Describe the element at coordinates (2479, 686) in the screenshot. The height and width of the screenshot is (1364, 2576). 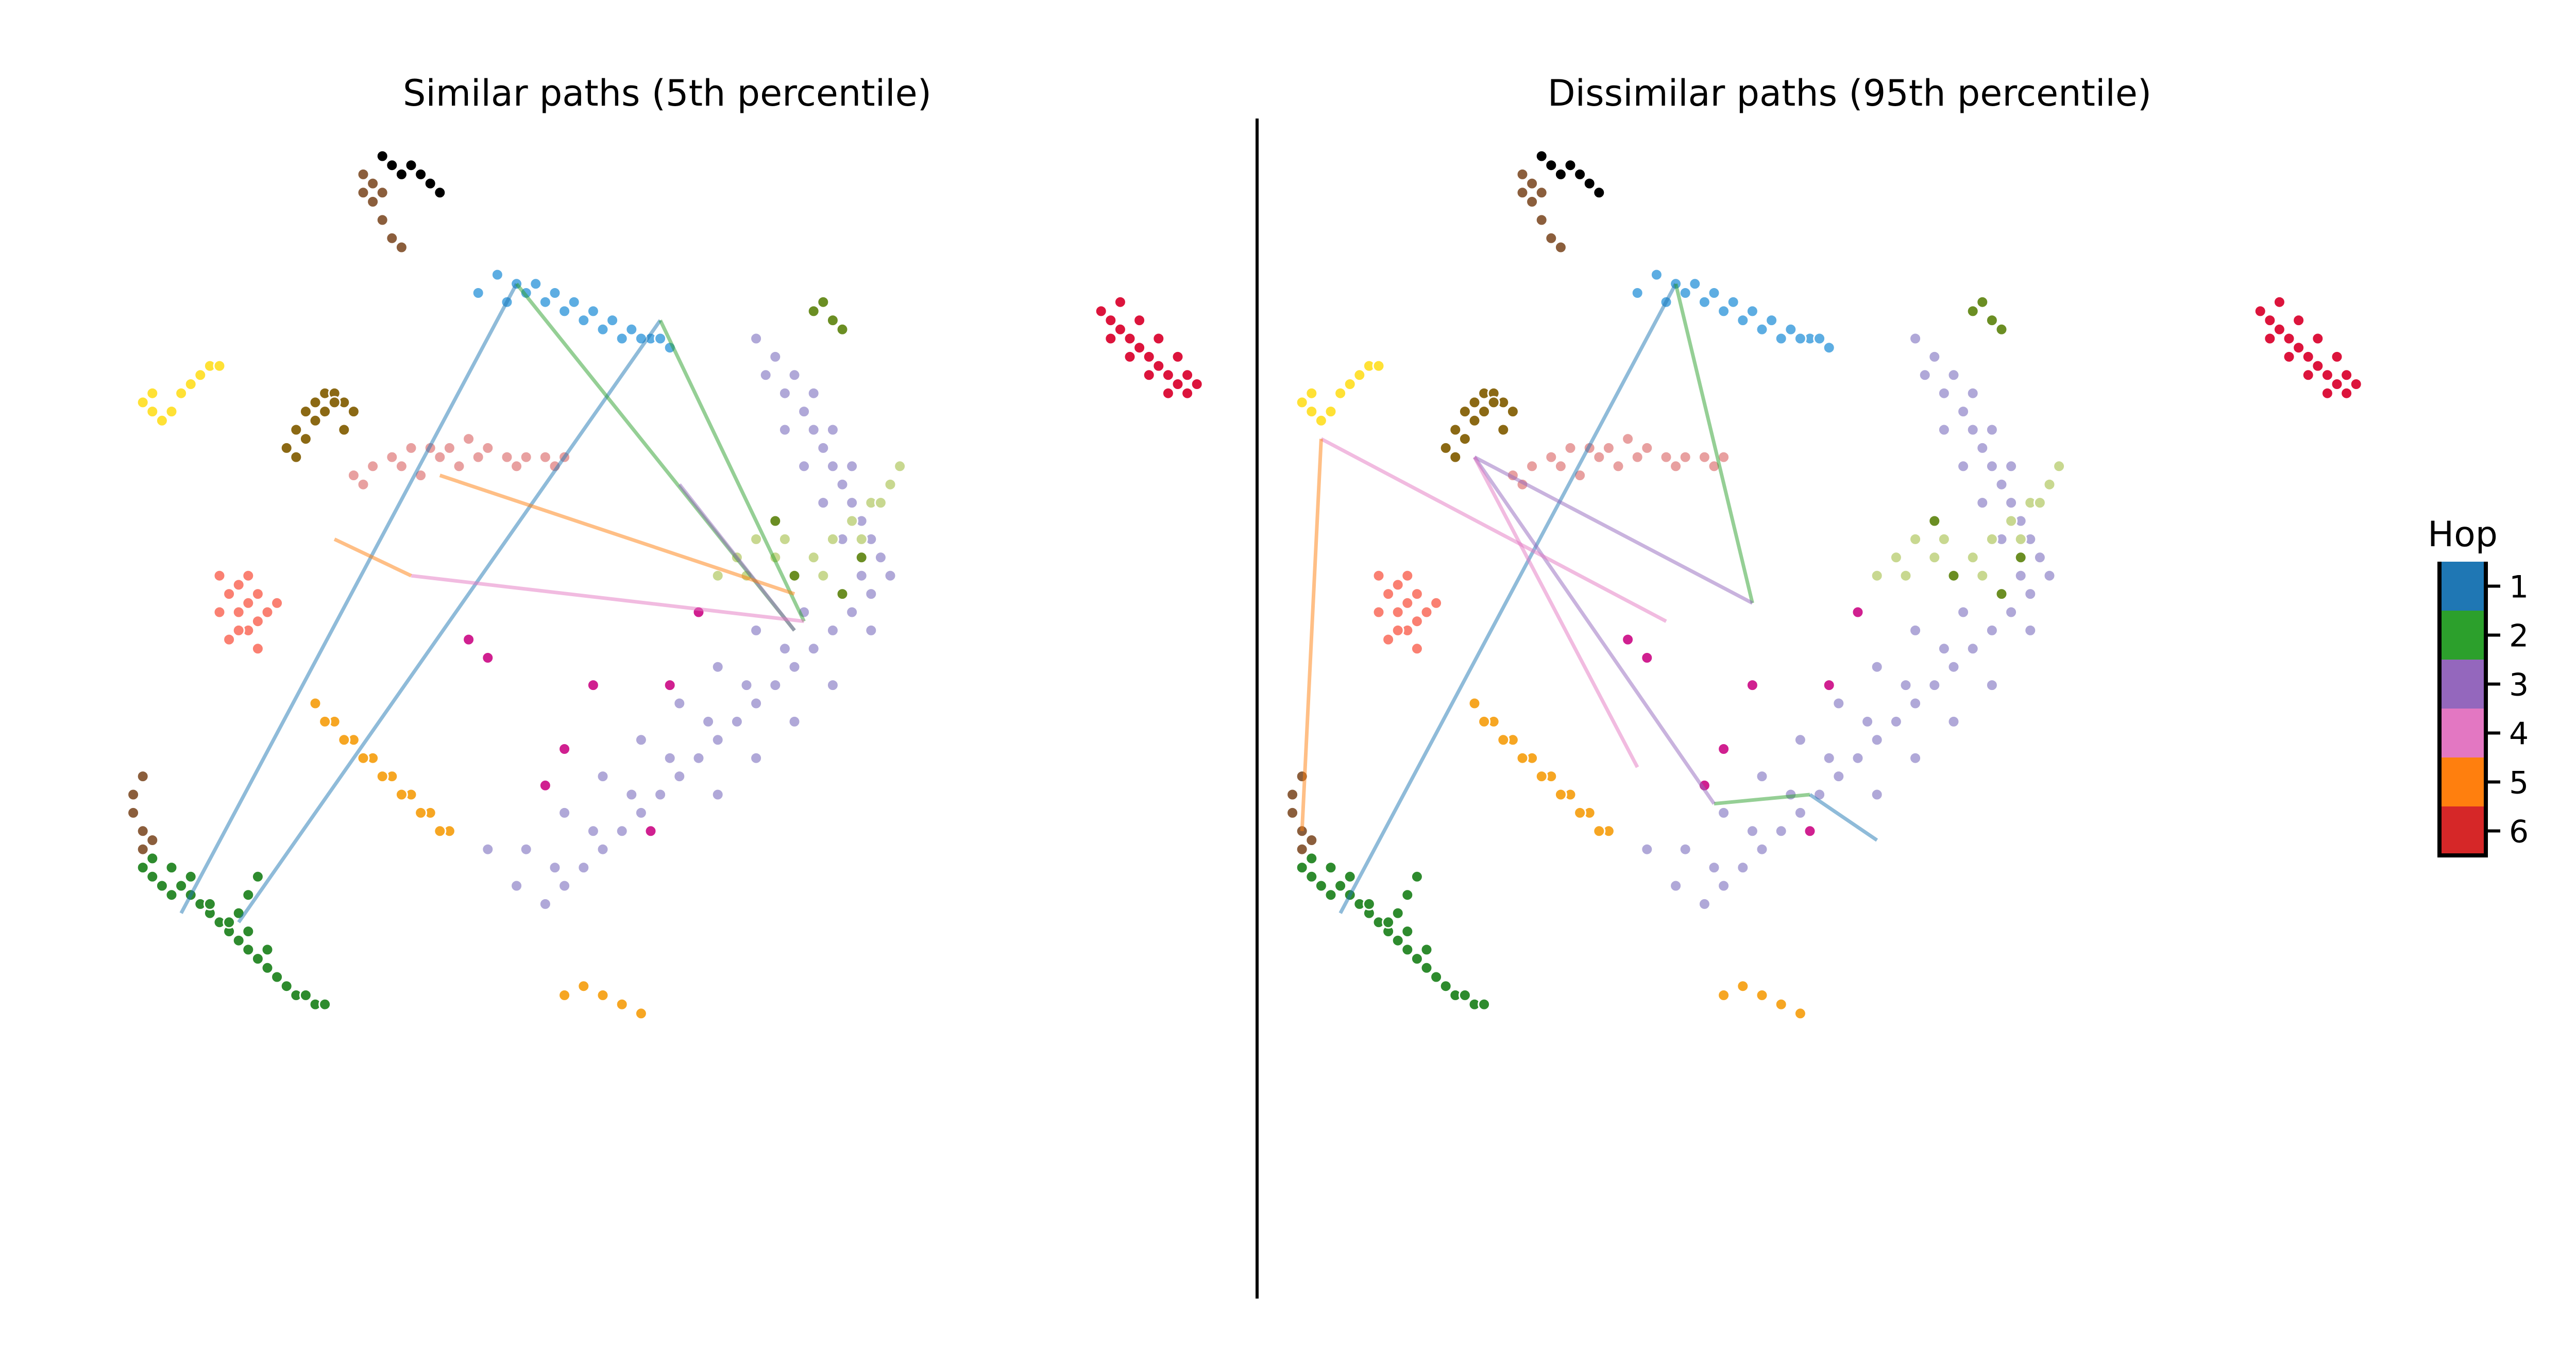
I see `hop-legend: Hop 1 2 3 4 5 6` at that location.